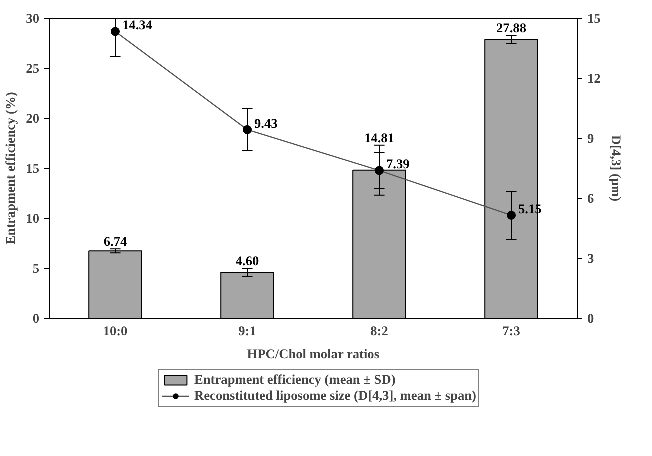  Describe the element at coordinates (595, 18) in the screenshot. I see `y2-tick-label: 15` at that location.